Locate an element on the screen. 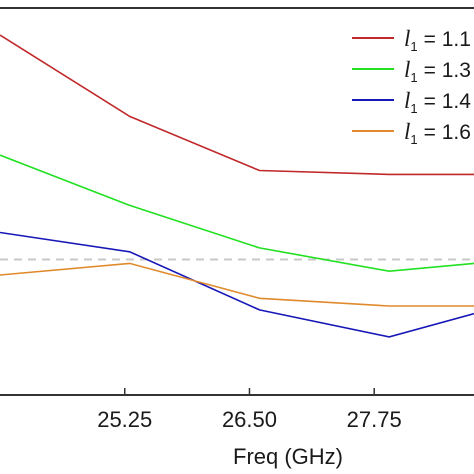 The image size is (474, 474). x-tick-label: 27.75 is located at coordinates (374, 419).